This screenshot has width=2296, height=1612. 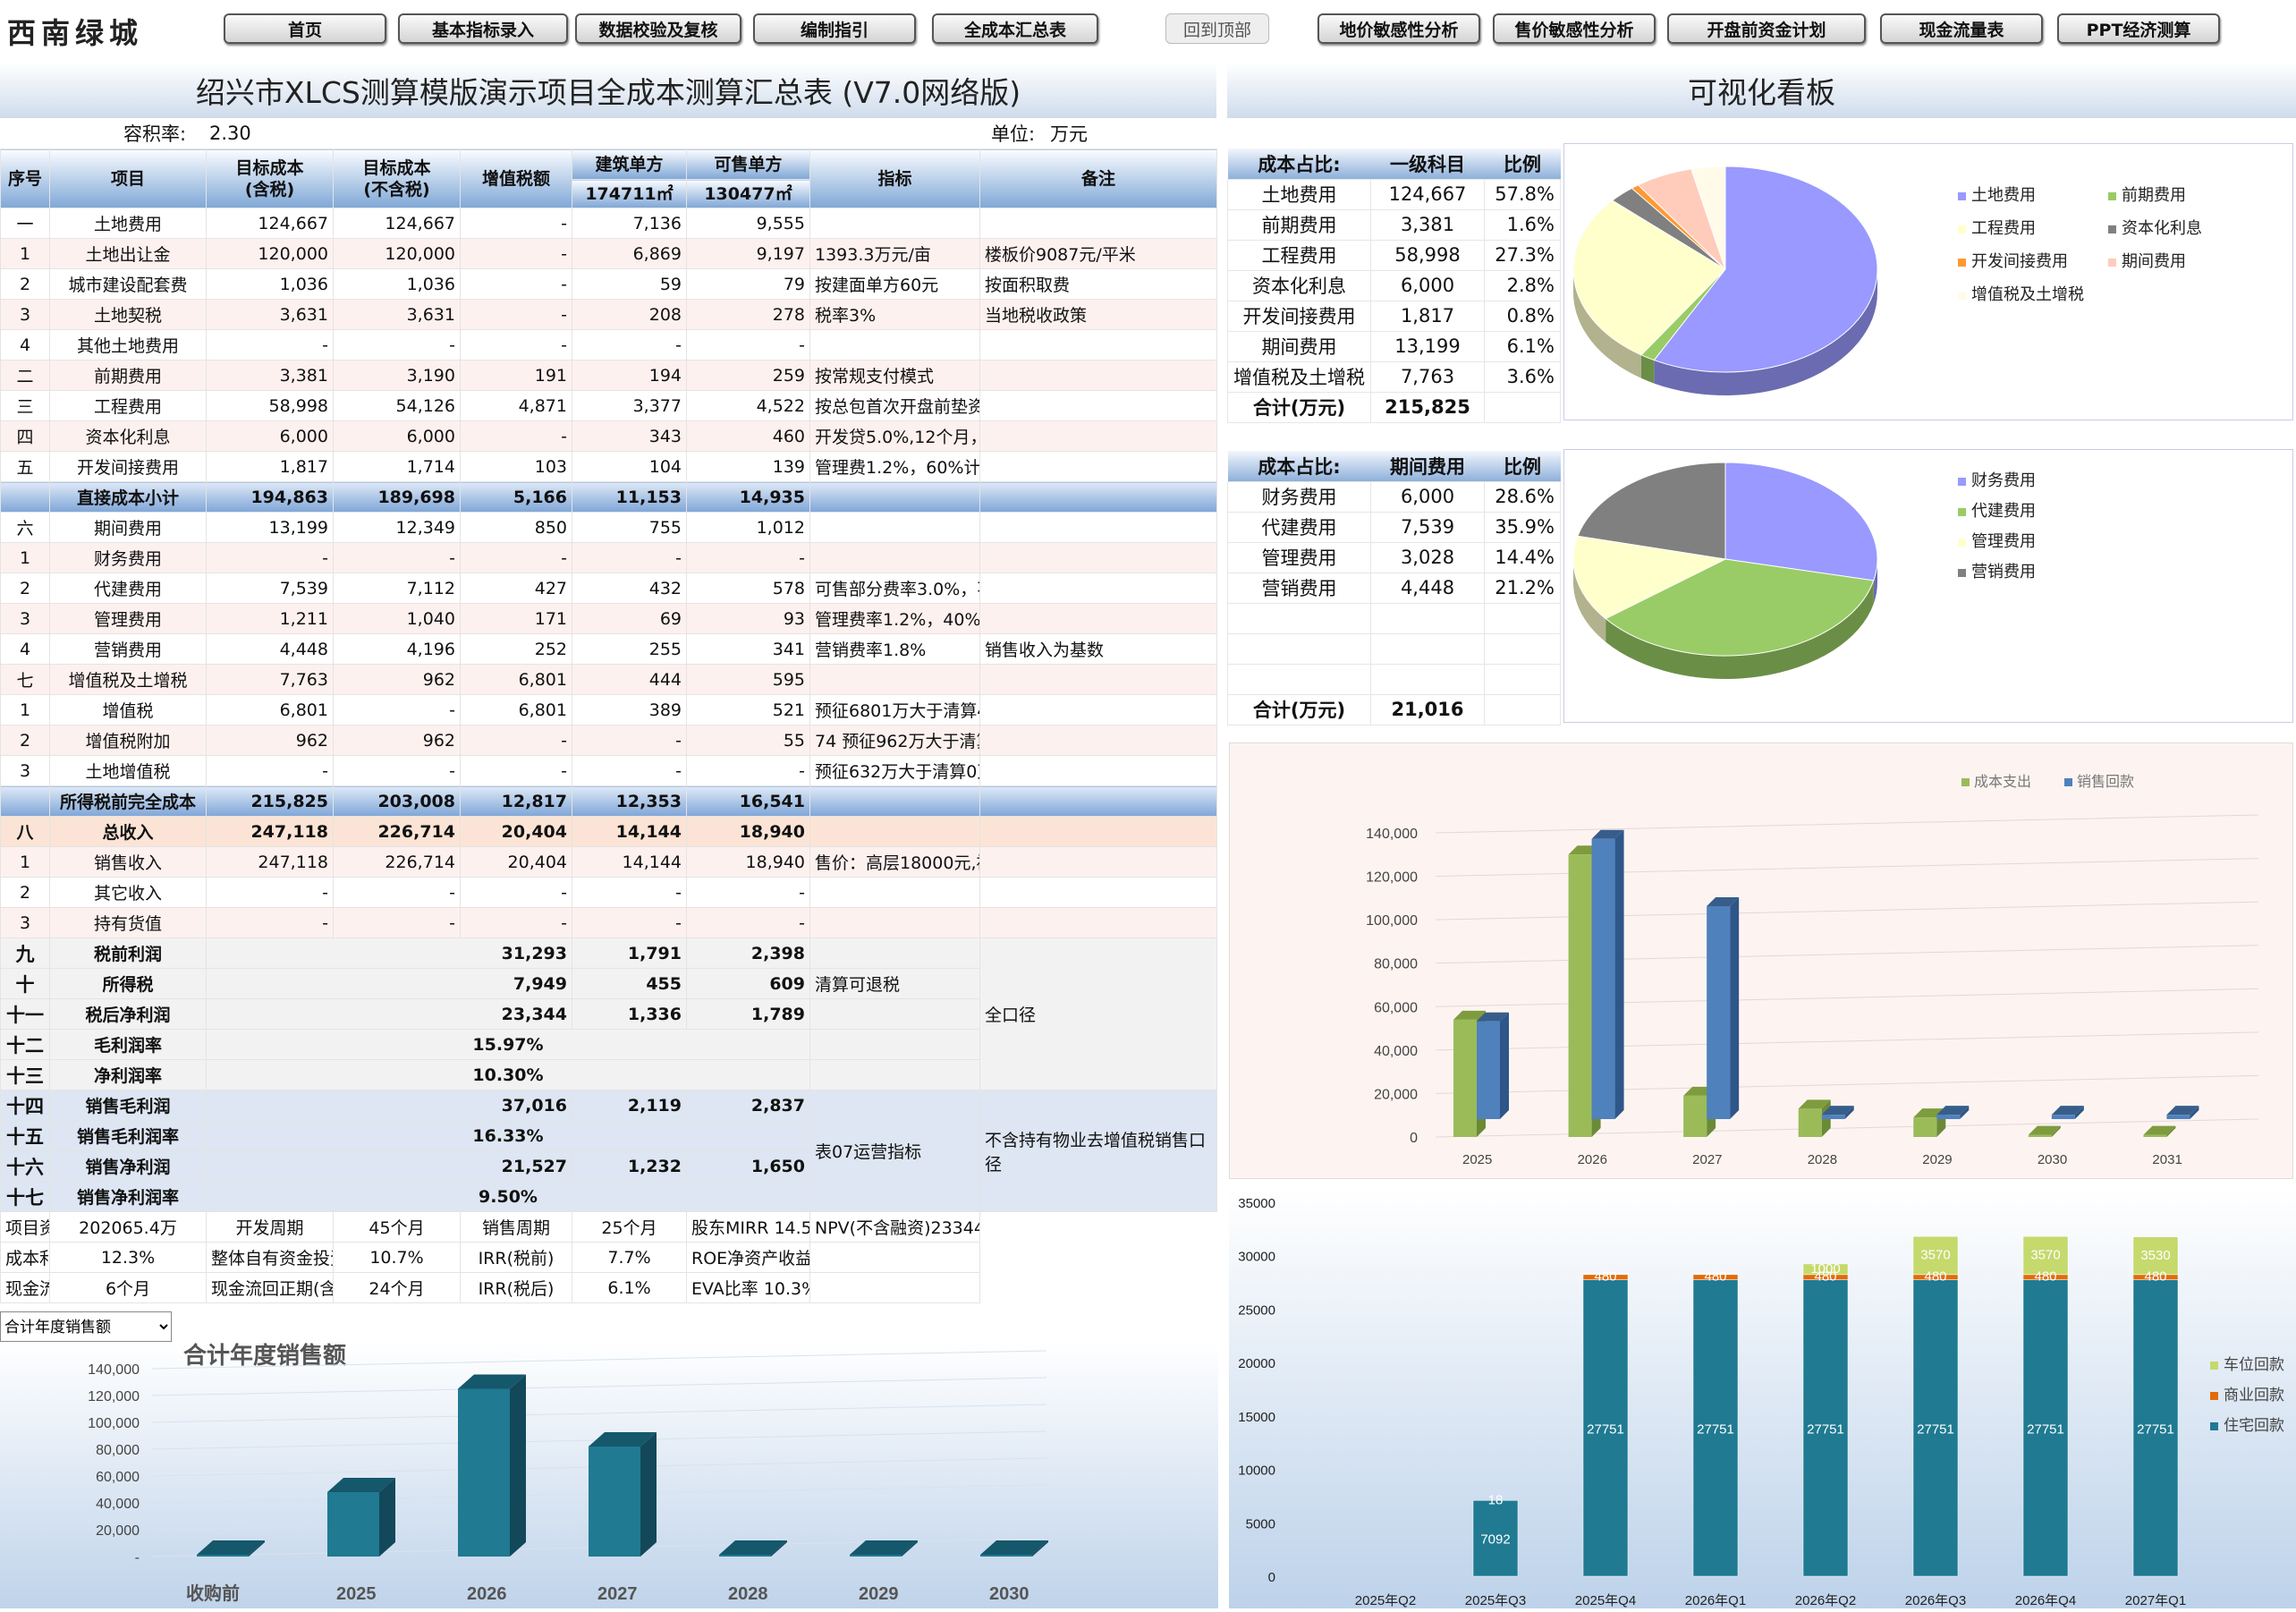 I want to click on segment-label: 27751, so click(x=1716, y=1429).